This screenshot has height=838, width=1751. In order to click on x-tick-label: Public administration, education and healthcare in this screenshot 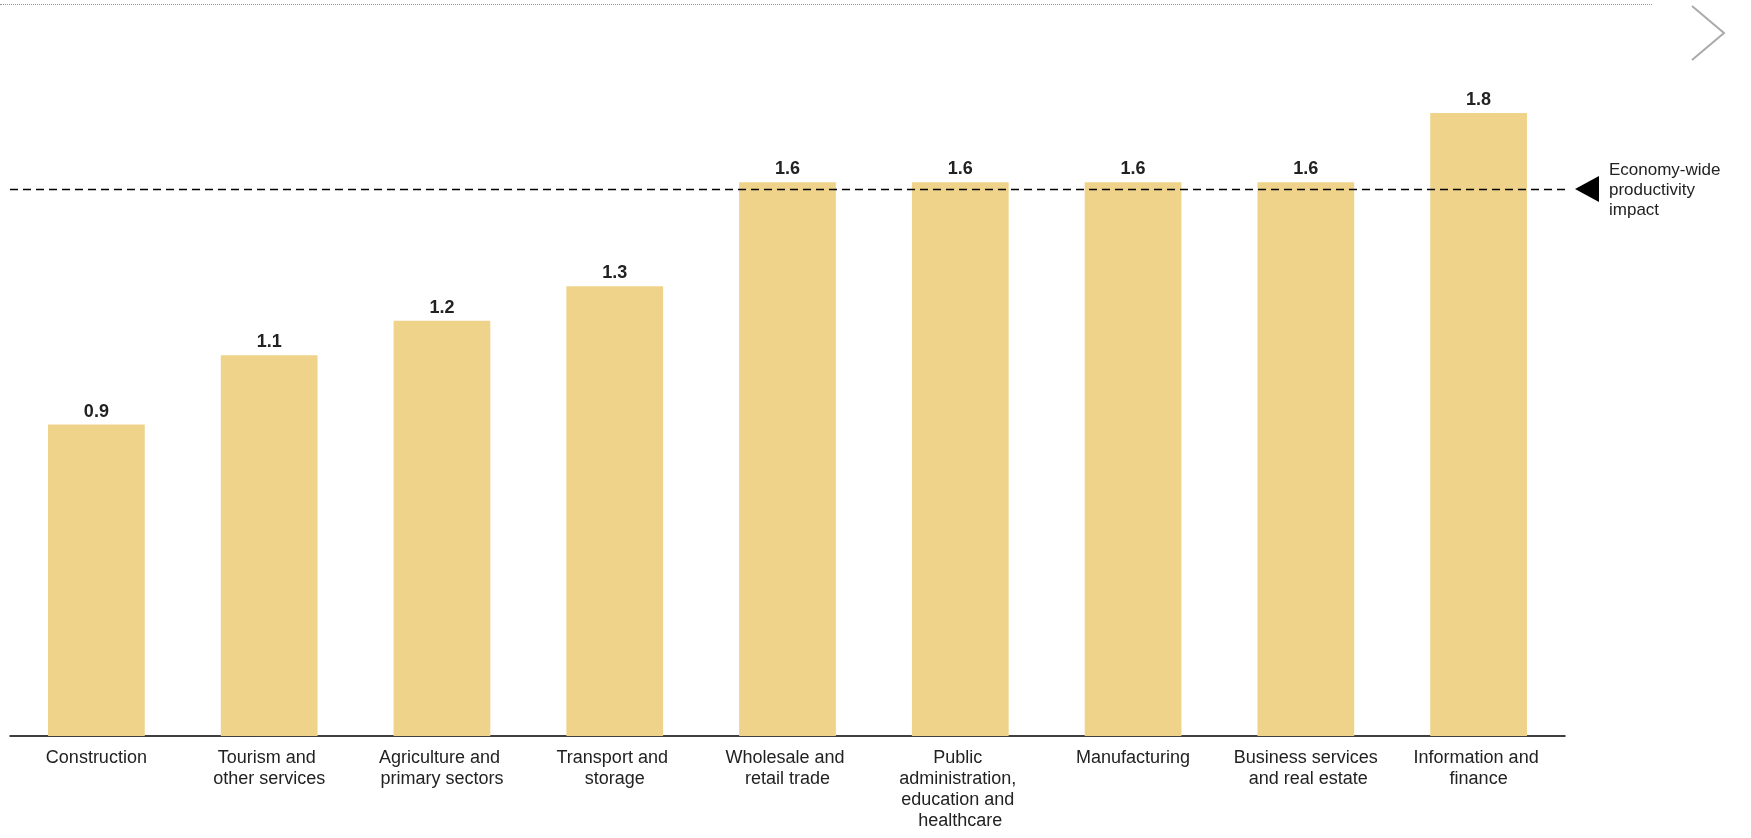, I will do `click(960, 788)`.